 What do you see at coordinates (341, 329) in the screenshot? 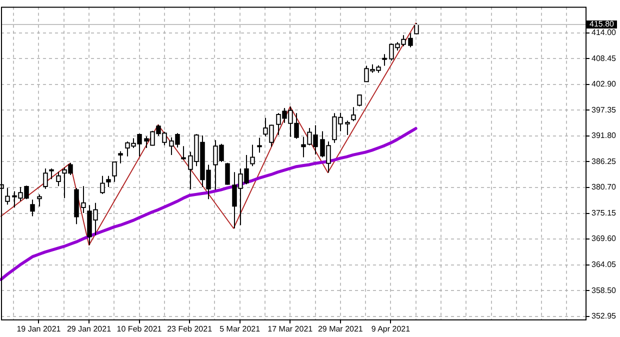
I see `x-tick-label: 29 Mar 2021` at bounding box center [341, 329].